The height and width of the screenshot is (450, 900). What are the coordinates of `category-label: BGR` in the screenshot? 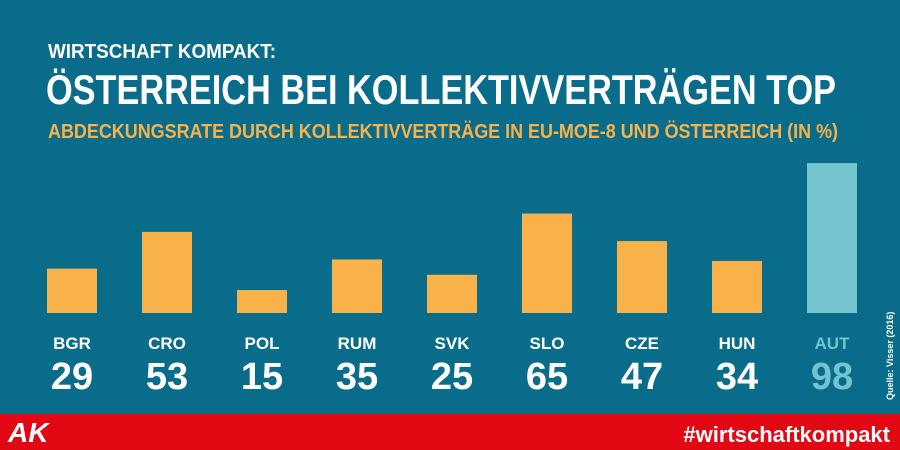 It's located at (72, 343).